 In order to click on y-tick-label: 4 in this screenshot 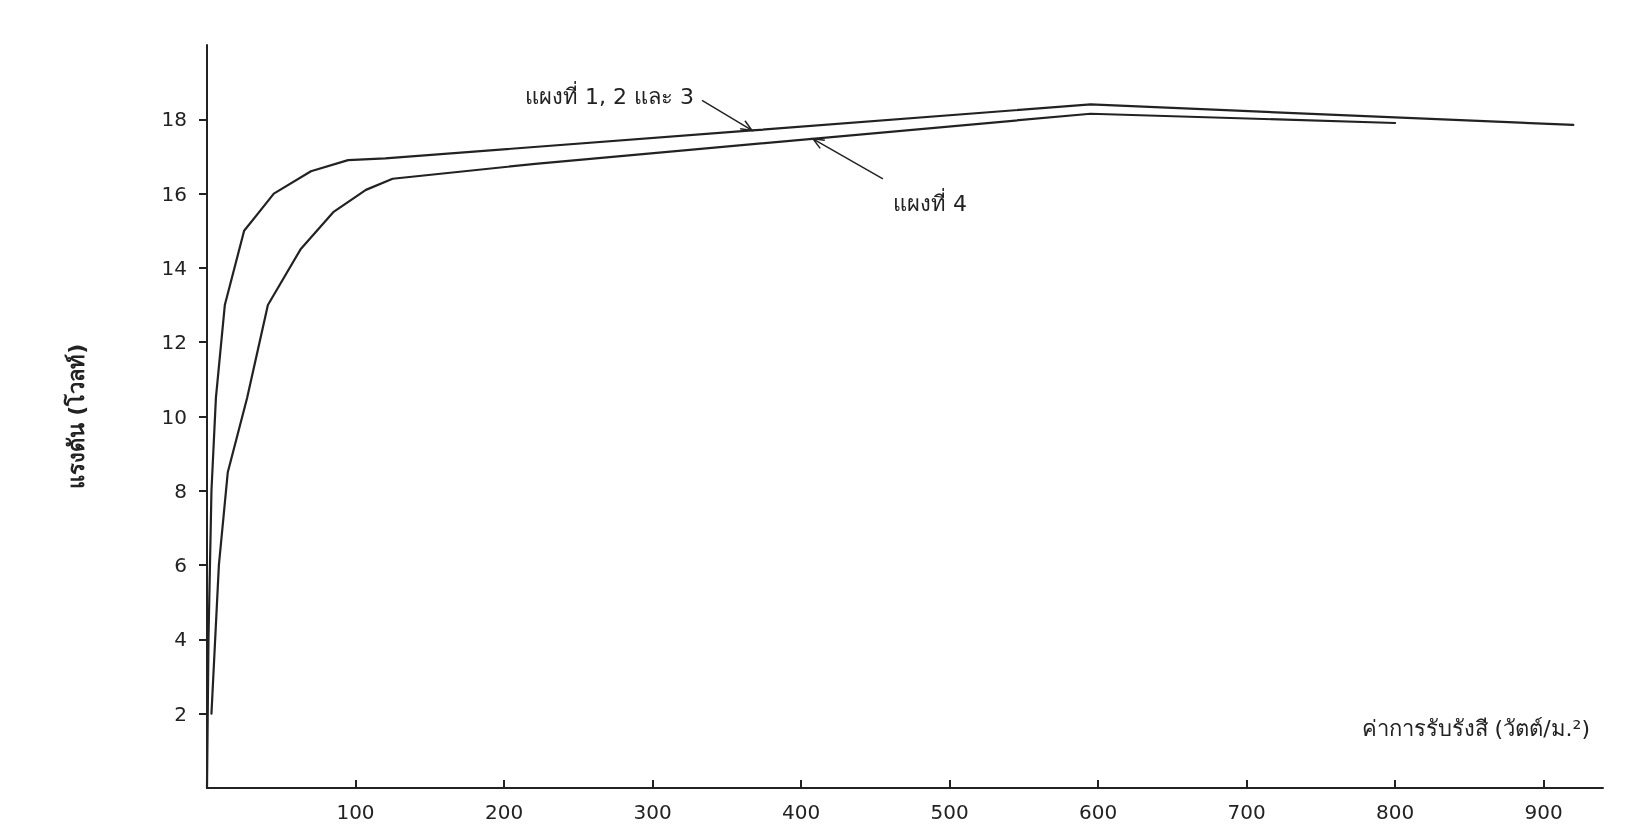, I will do `click(180, 639)`.